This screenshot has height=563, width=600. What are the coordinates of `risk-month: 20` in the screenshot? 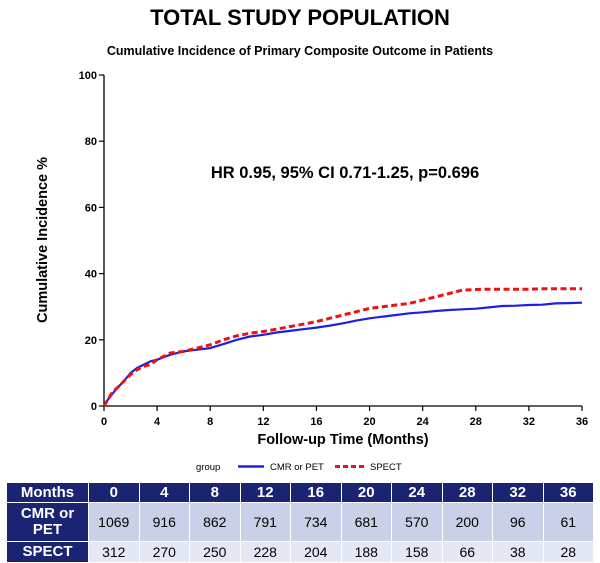 It's located at (366, 492).